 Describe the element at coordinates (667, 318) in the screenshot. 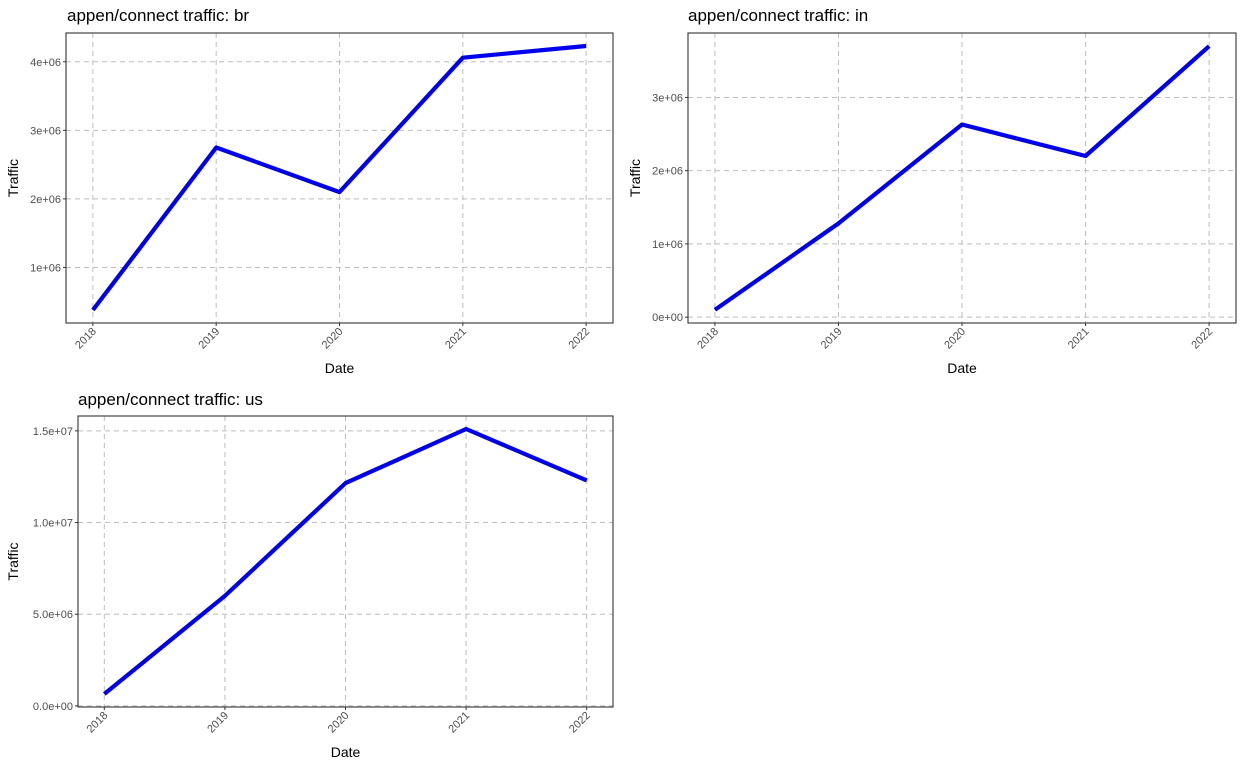

I see `y-tick-label: 0e+00` at that location.